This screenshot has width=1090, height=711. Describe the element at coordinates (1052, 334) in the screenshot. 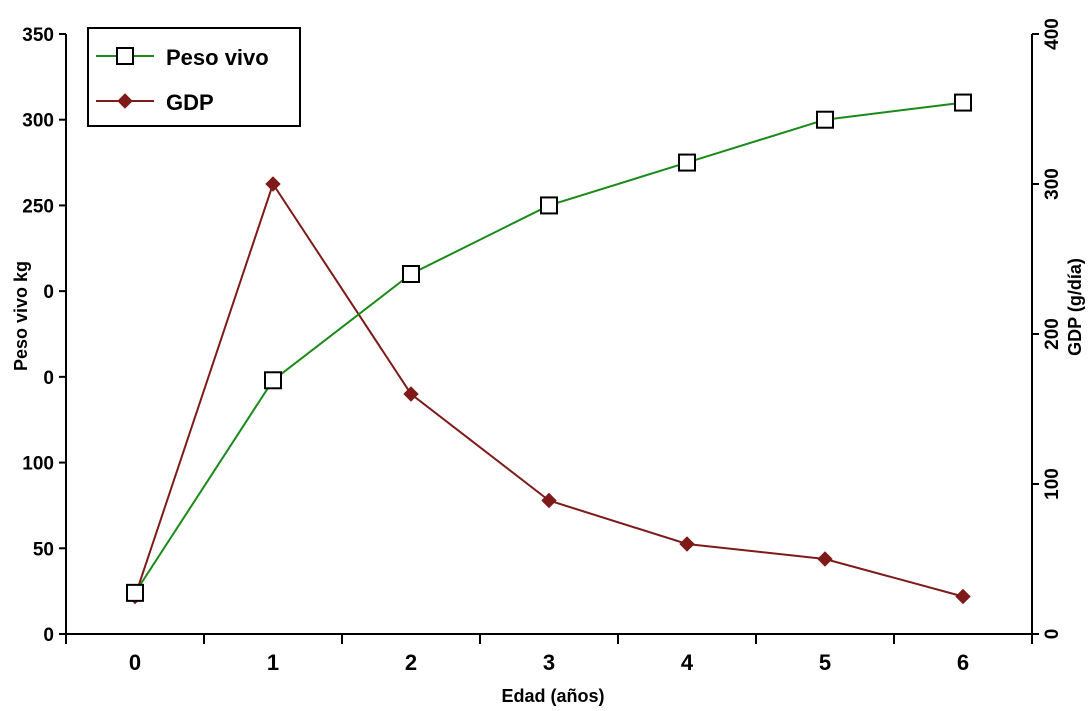

I see `right-y-tick-label: 200` at that location.